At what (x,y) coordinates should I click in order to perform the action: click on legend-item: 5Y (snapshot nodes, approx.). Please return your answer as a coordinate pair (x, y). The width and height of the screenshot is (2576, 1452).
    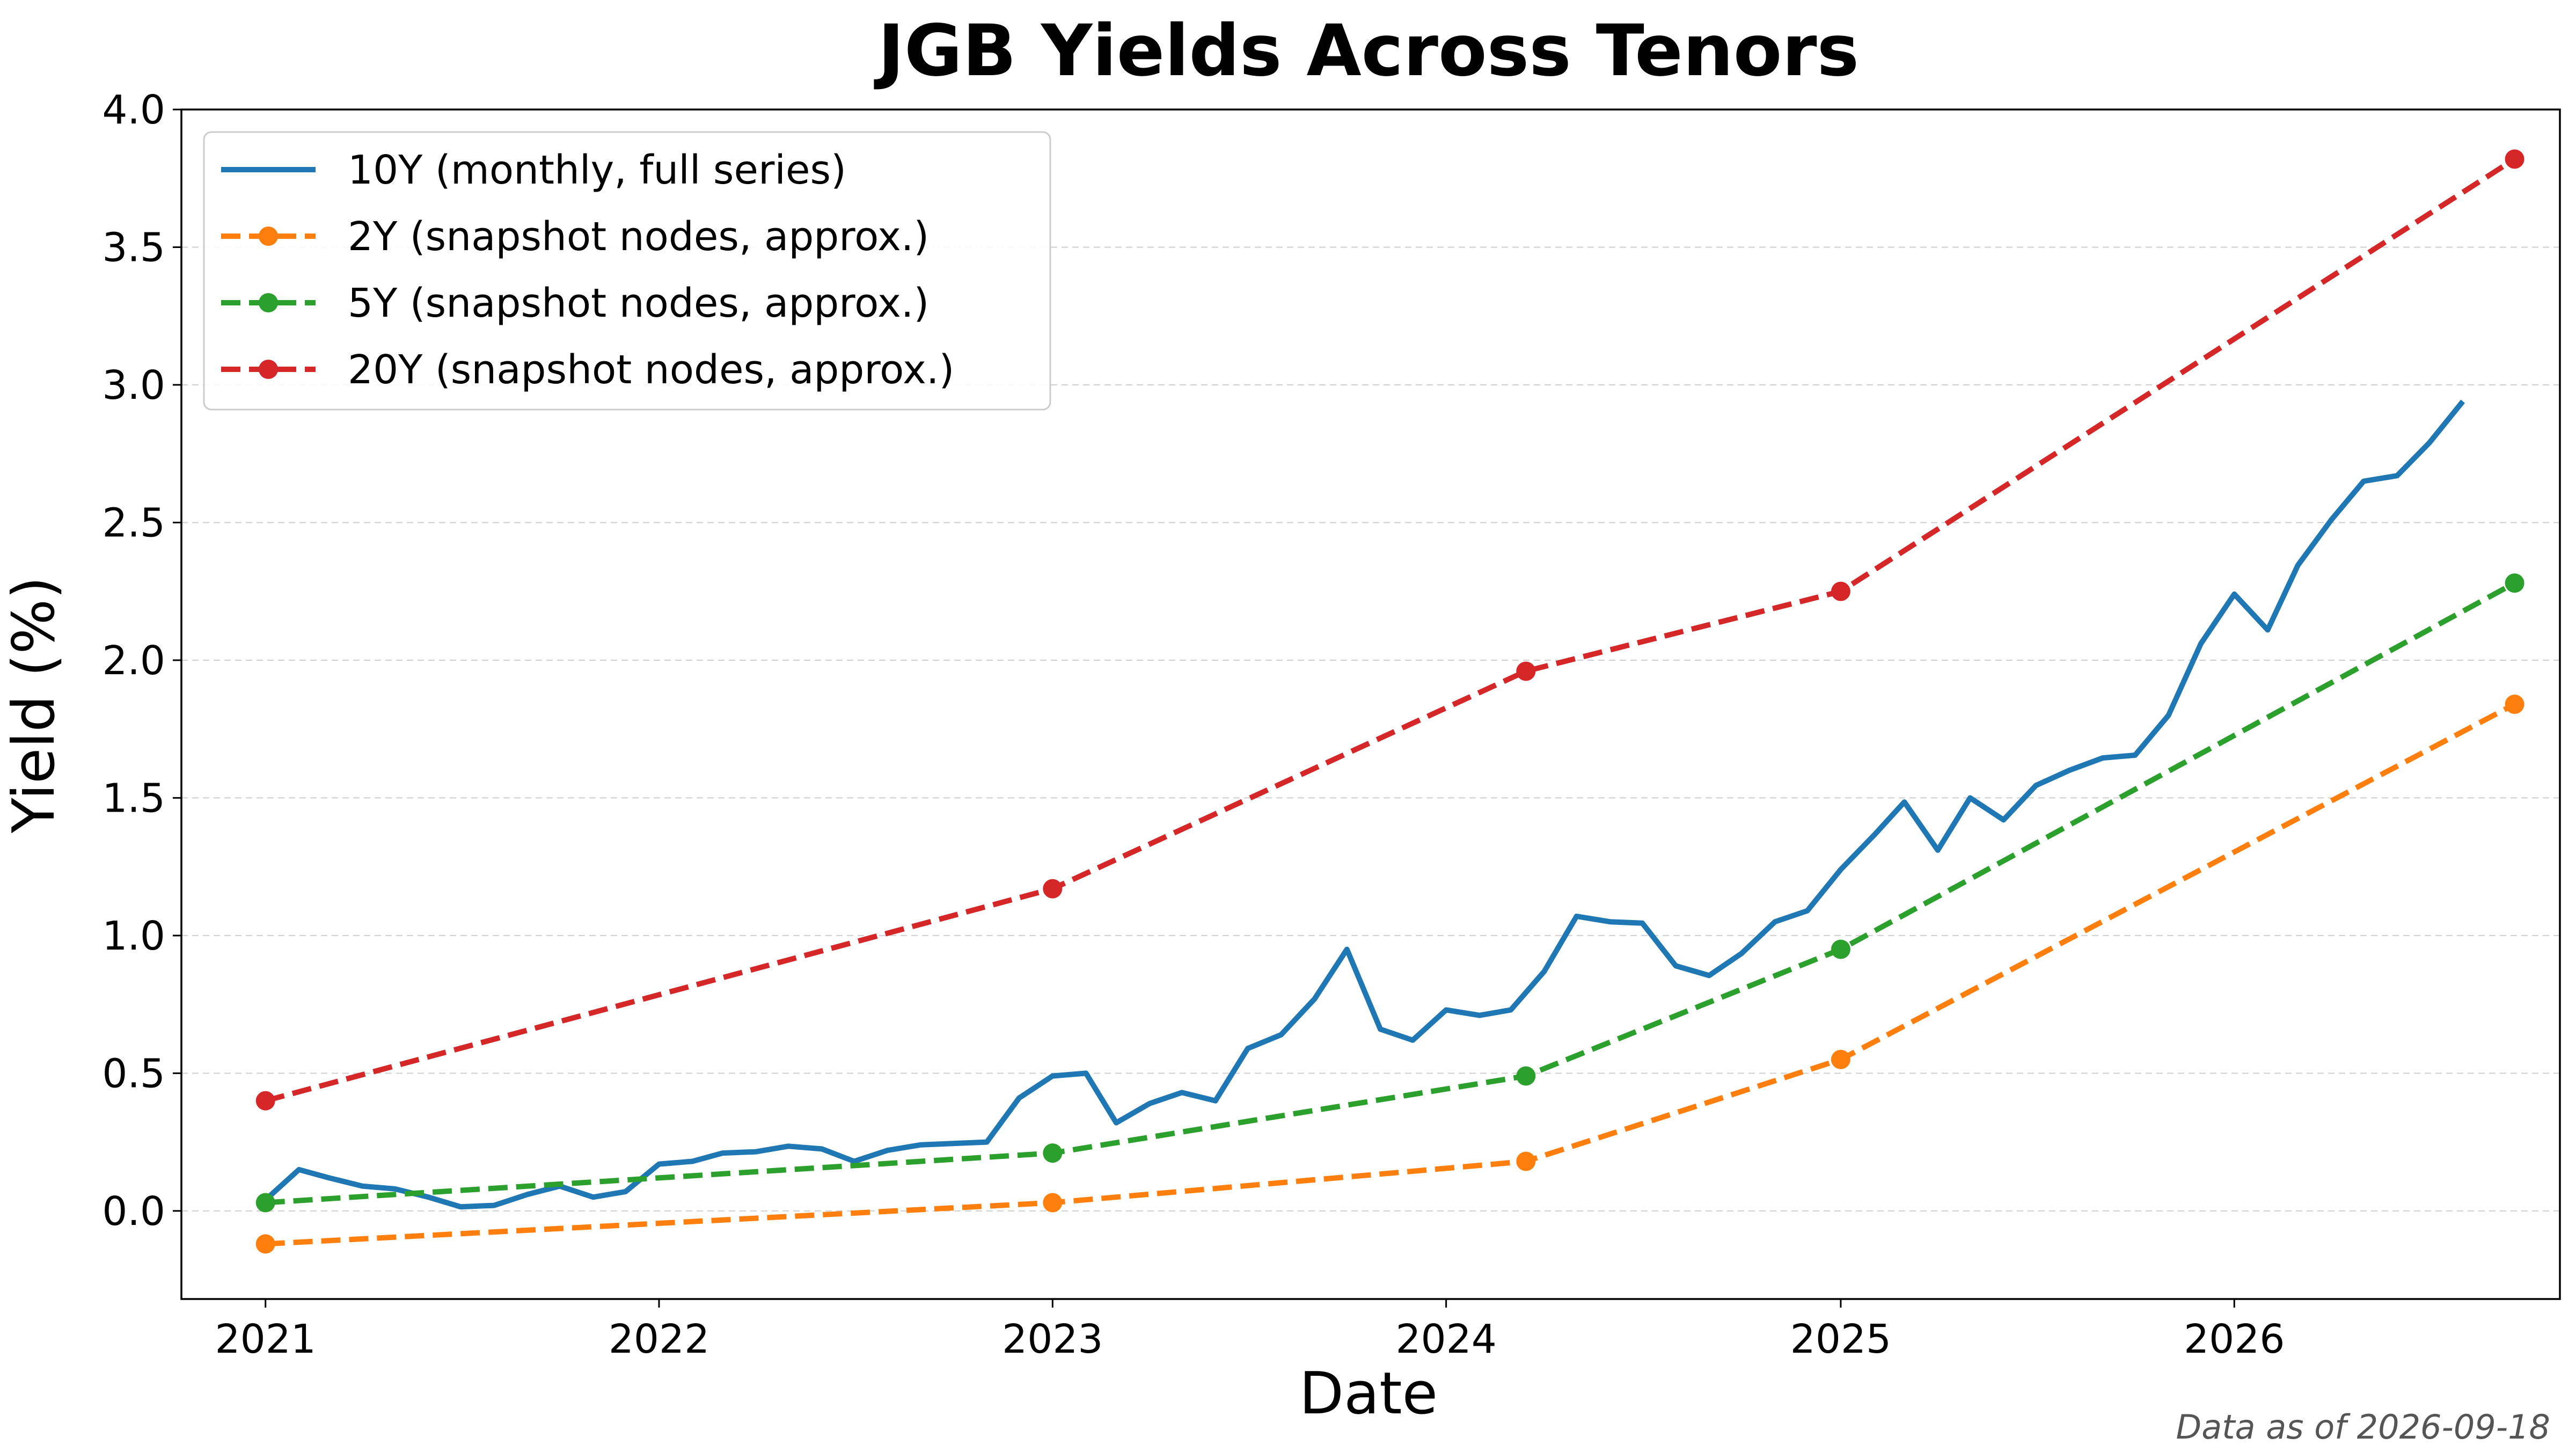
    Looking at the image, I should click on (575, 303).